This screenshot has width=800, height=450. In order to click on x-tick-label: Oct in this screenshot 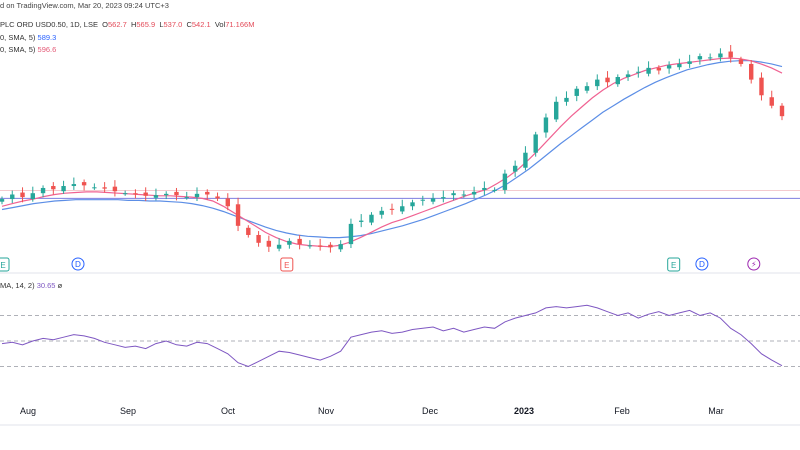, I will do `click(228, 411)`.